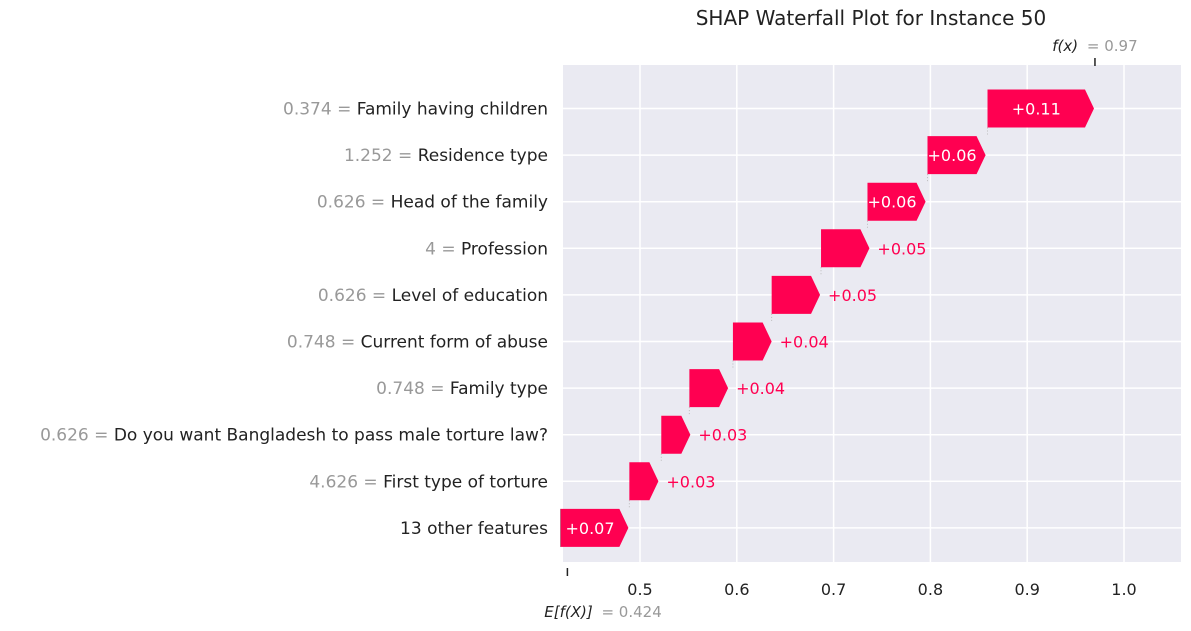 This screenshot has width=1191, height=631. Describe the element at coordinates (483, 156) in the screenshot. I see `feature-name: Residence type` at that location.